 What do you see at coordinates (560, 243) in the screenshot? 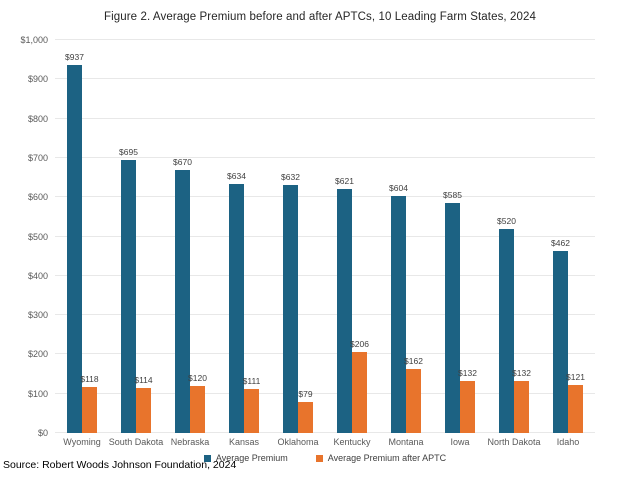
I see `bar-value-label: $462` at bounding box center [560, 243].